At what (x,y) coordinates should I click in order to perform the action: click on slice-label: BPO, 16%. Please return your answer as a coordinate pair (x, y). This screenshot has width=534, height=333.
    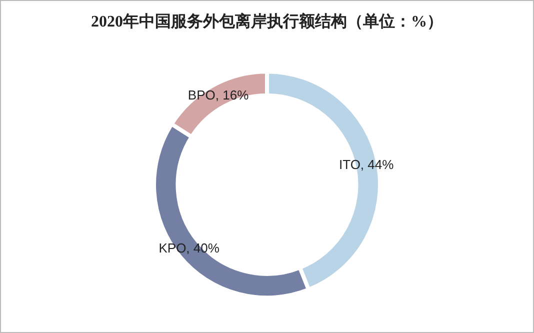
    Looking at the image, I should click on (219, 95).